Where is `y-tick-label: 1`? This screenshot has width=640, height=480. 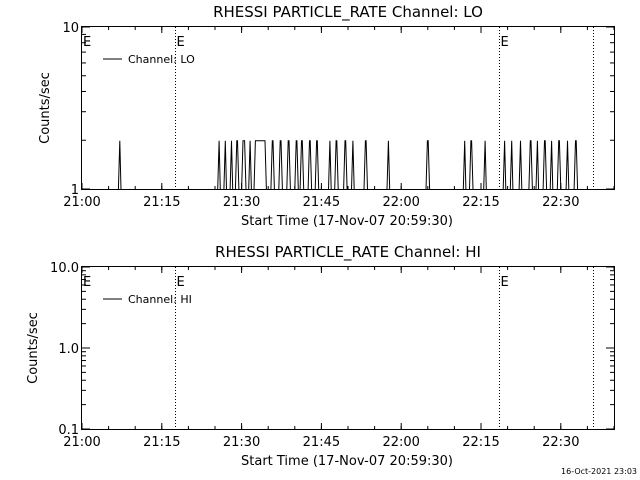 y-tick-label: 1 is located at coordinates (75, 190).